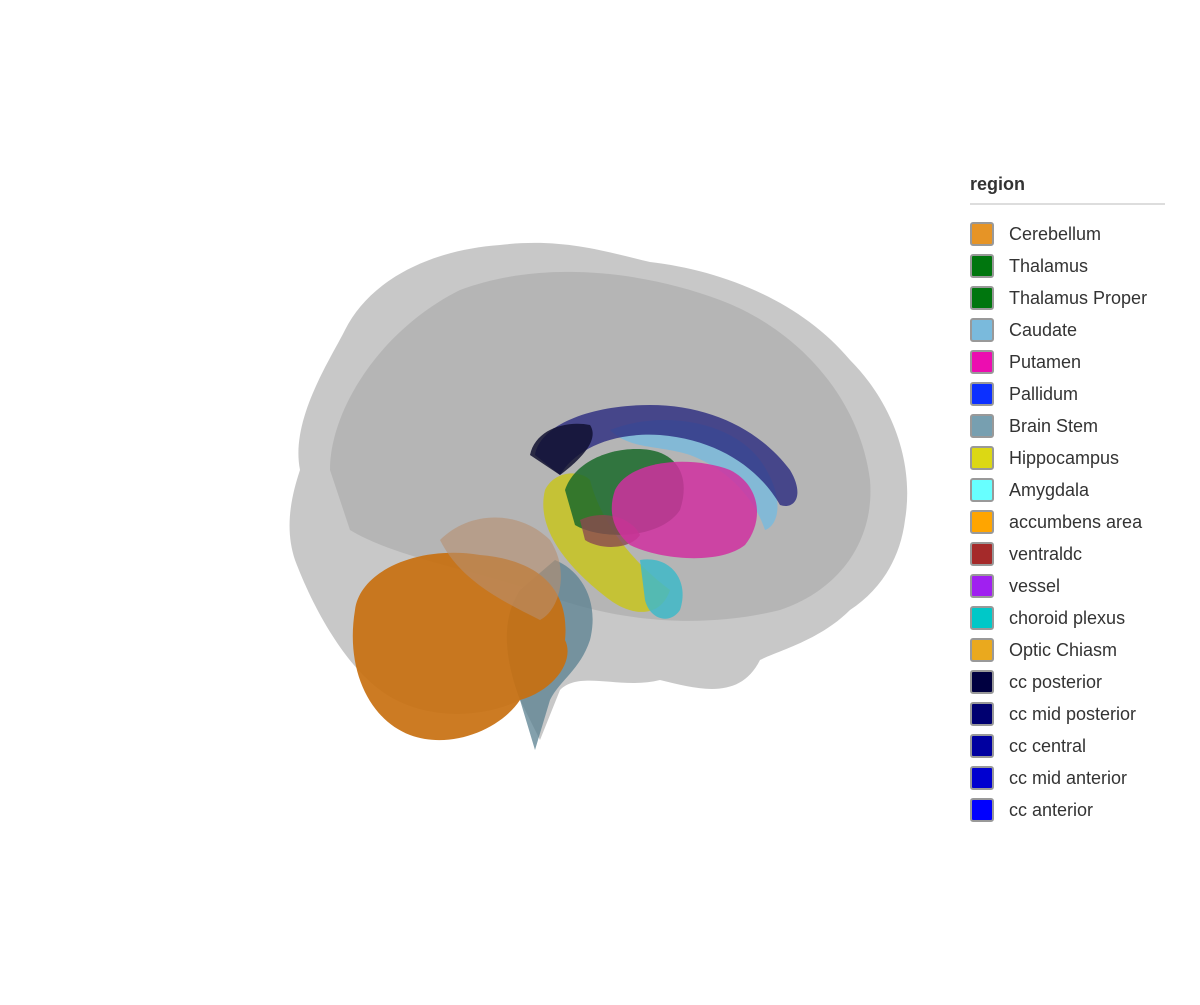  What do you see at coordinates (661, 589) in the screenshot?
I see `amygdala-mesh` at bounding box center [661, 589].